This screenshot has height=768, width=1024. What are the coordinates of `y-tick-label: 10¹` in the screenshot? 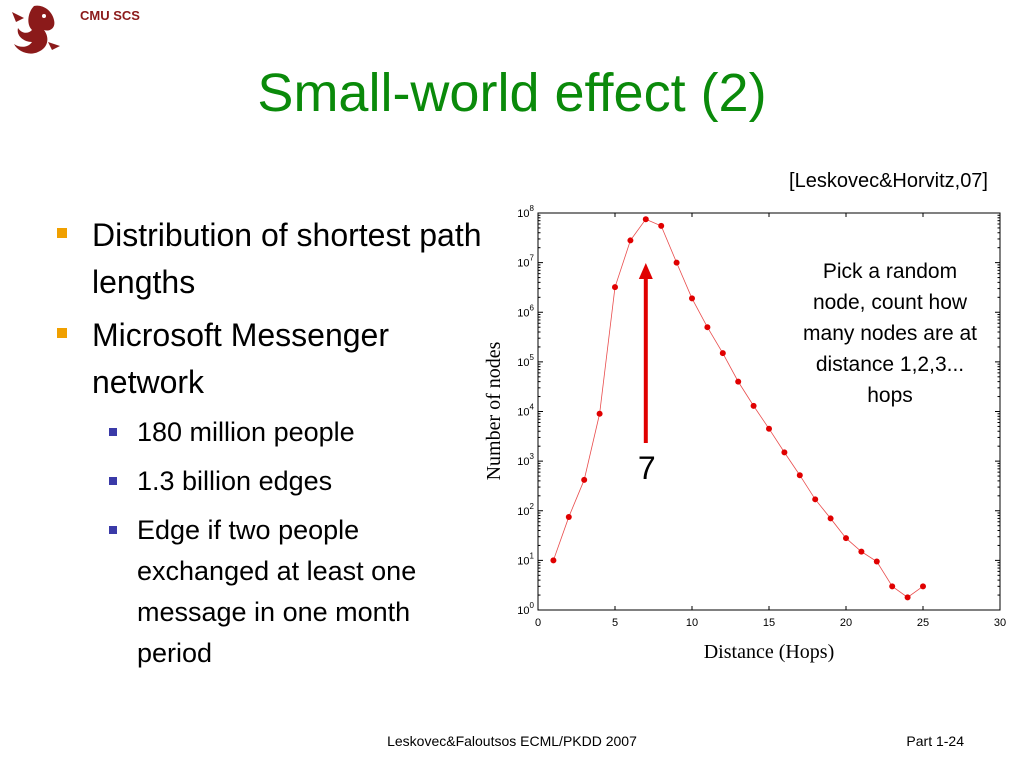 It's located at (525, 559).